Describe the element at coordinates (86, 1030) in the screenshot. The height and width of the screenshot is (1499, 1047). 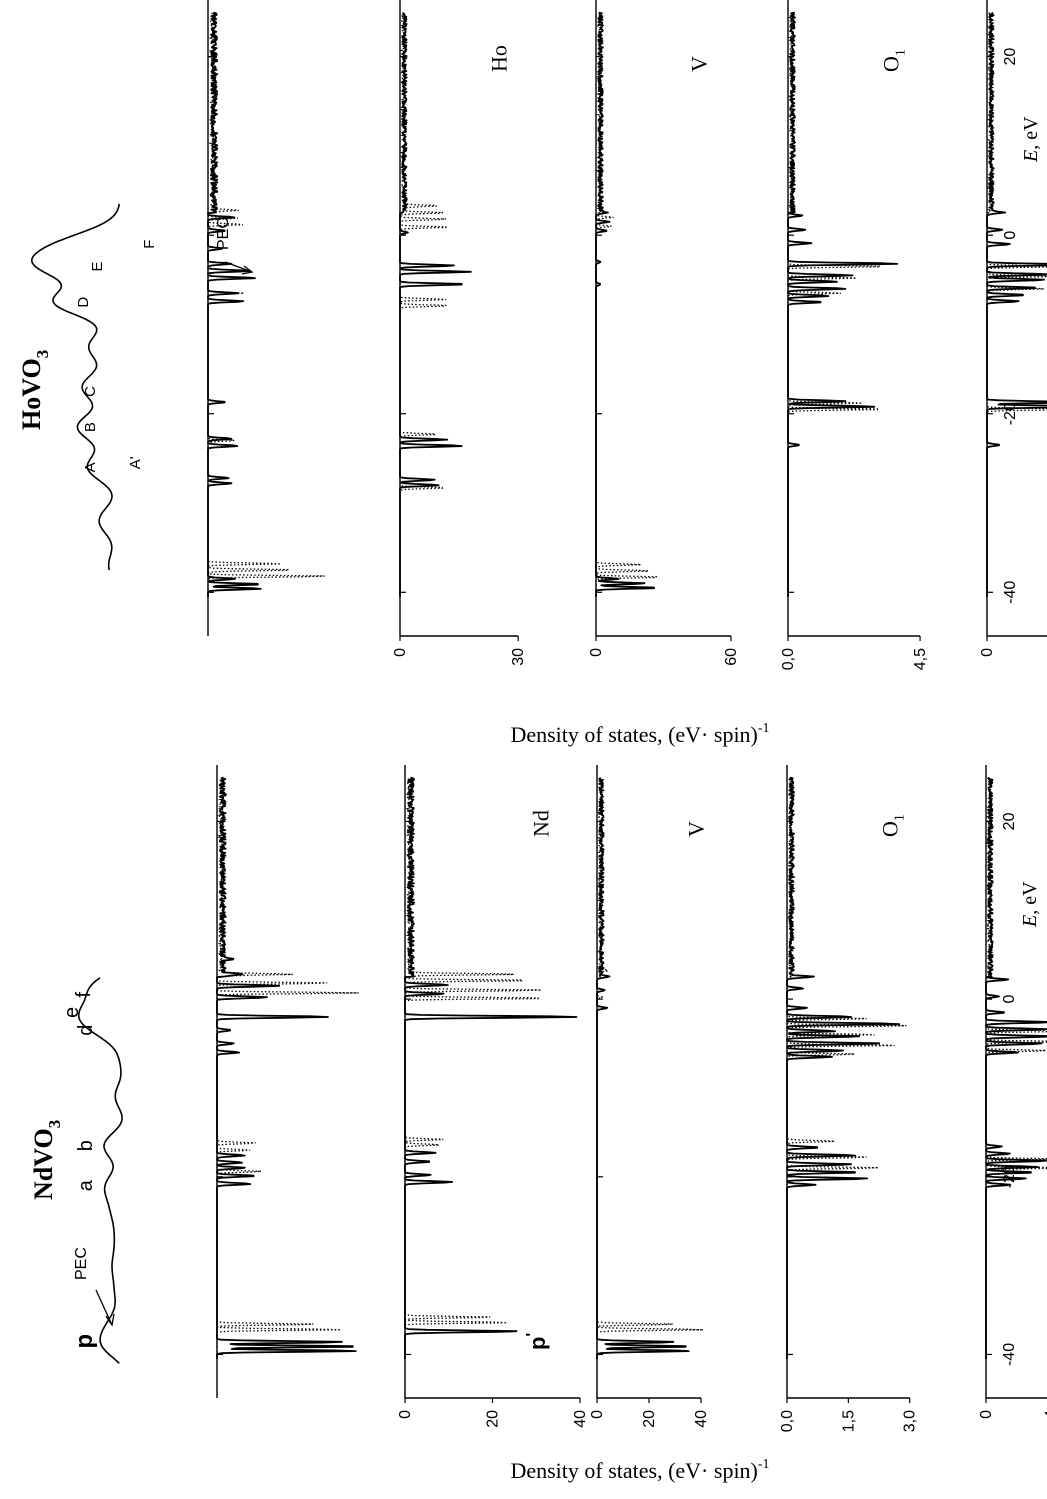
I see `pec-feature-label: d` at that location.